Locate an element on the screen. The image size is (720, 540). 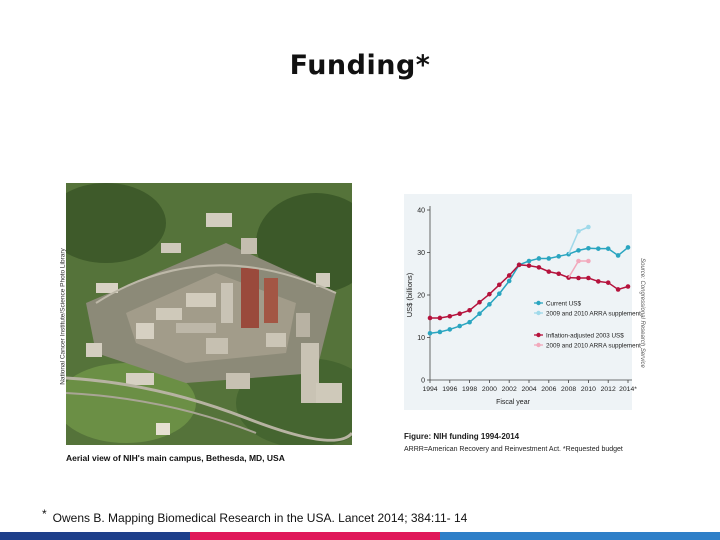
footnote-marker: * is located at coordinates (44, 514).